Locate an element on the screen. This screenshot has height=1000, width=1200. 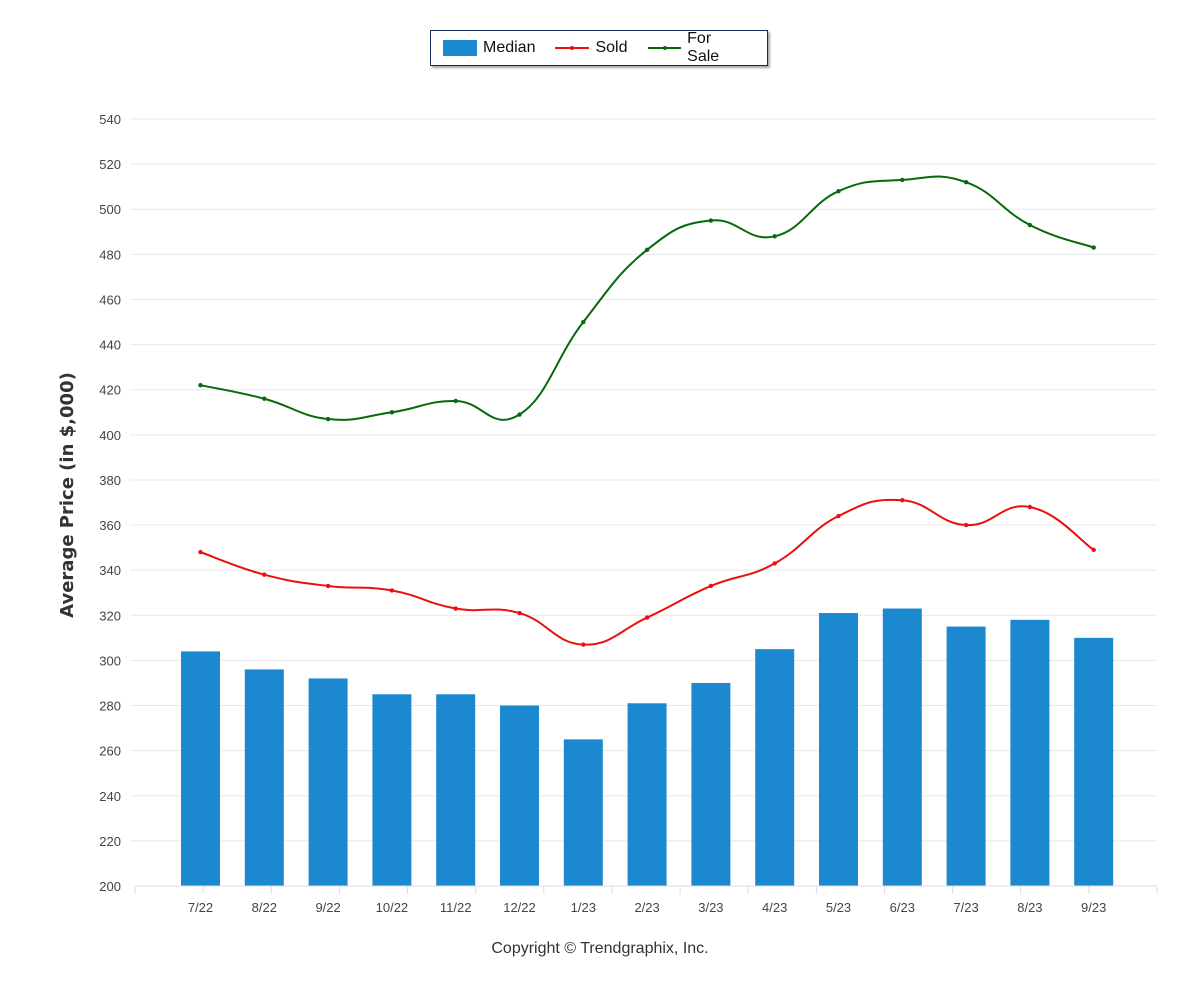
x-tick-label: 1/23 is located at coordinates (583, 907).